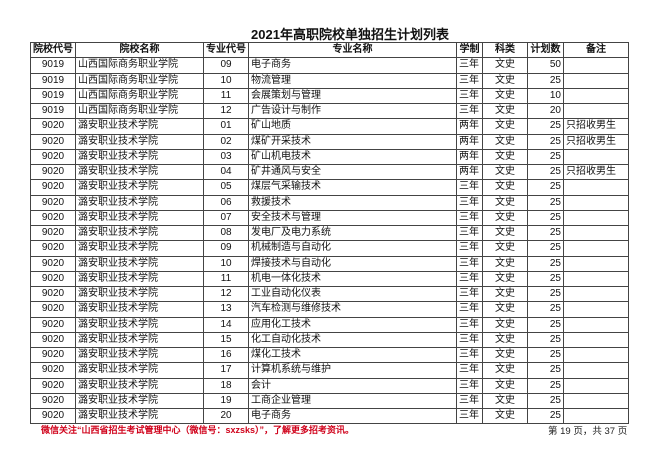 The width and height of the screenshot is (660, 463). Describe the element at coordinates (352, 218) in the screenshot. I see `cell-major-name: 安全技术与管理` at that location.